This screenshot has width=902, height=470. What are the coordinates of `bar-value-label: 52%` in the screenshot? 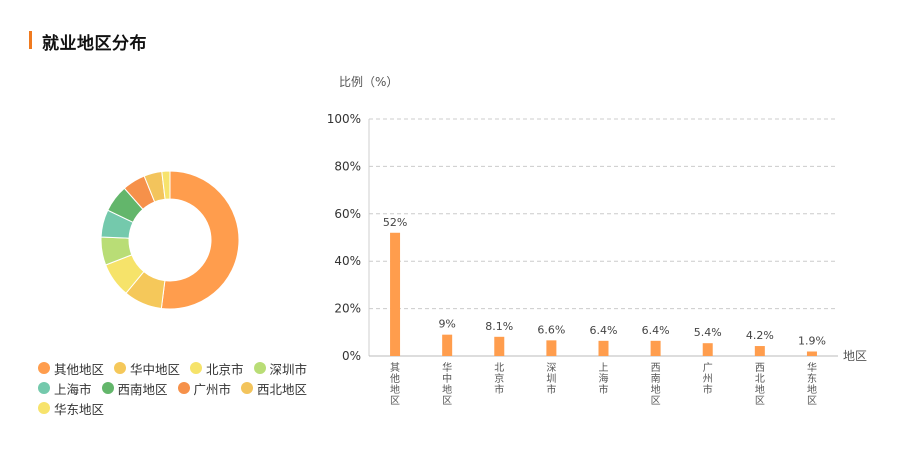 It's located at (395, 222).